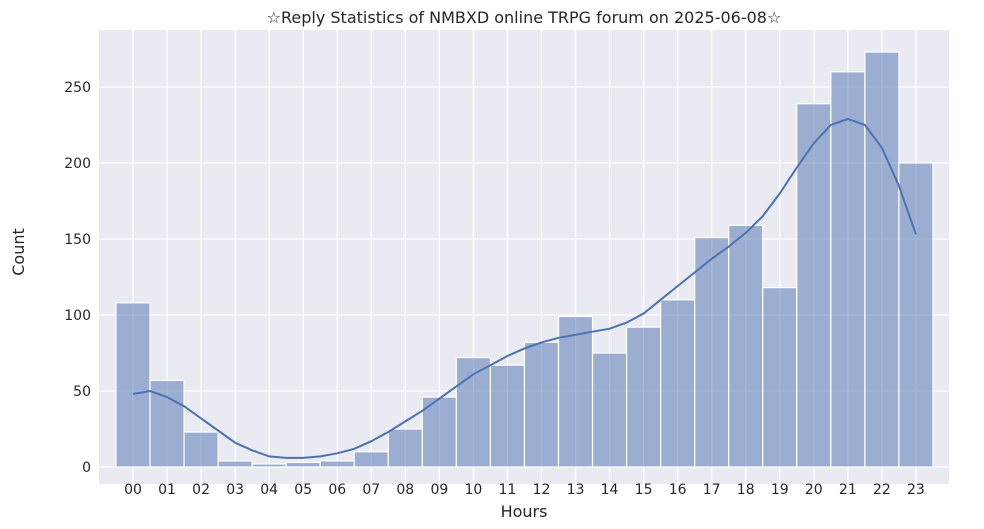 The width and height of the screenshot is (984, 529). I want to click on x-tick-label: 15, so click(644, 490).